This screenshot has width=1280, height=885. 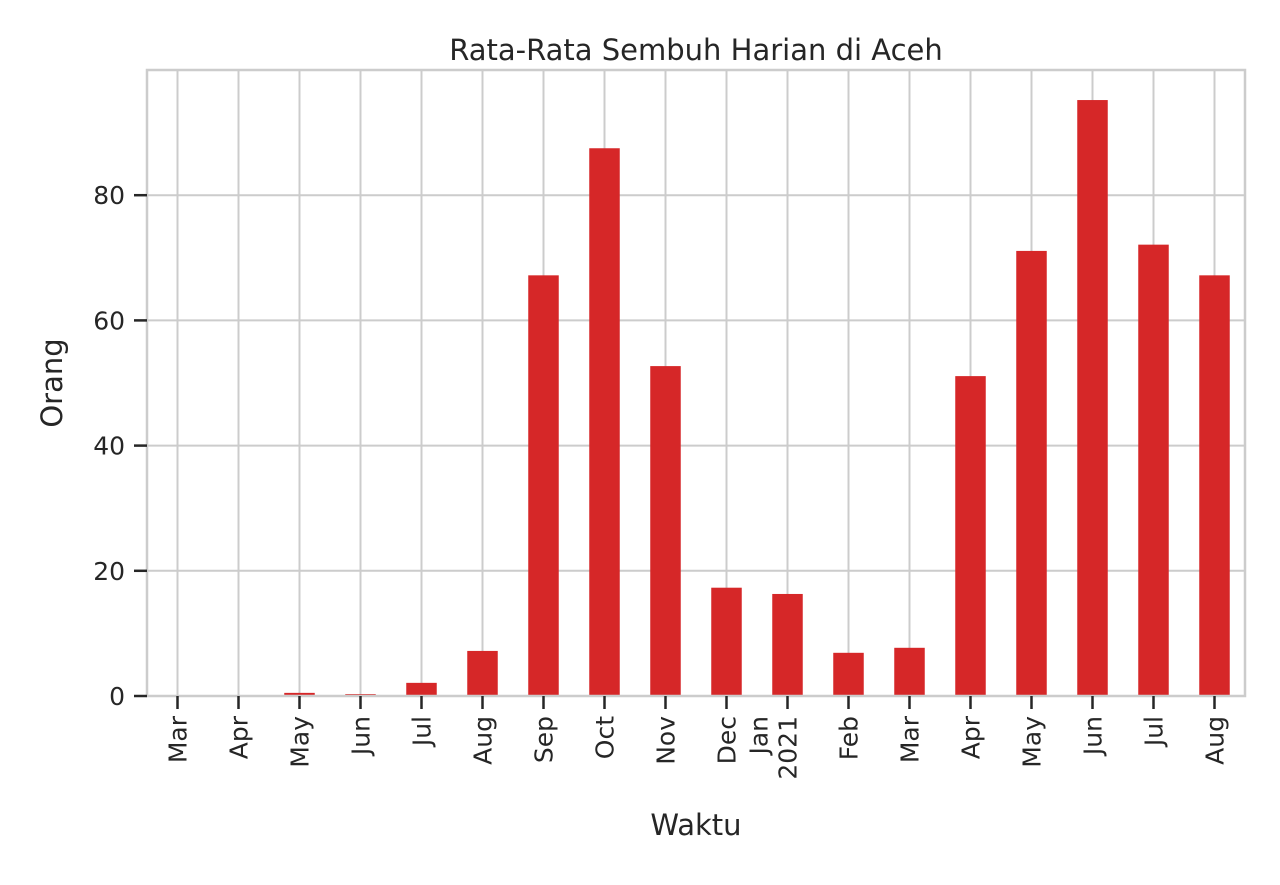 I want to click on x-tick-label: Oct, so click(x=605, y=737).